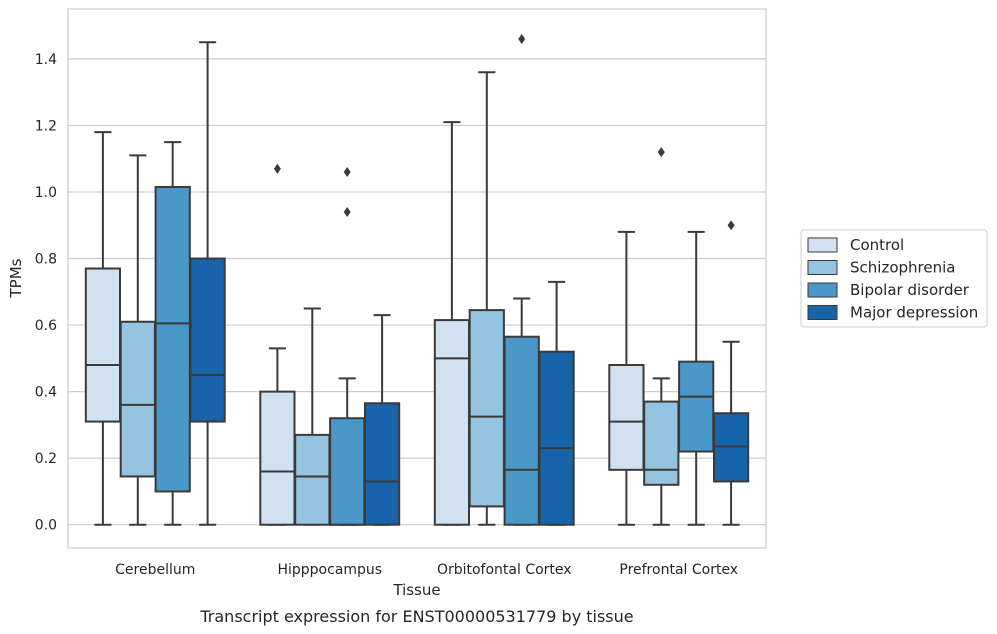 The height and width of the screenshot is (634, 997). I want to click on y-tick-label: 1.4, so click(46, 60).